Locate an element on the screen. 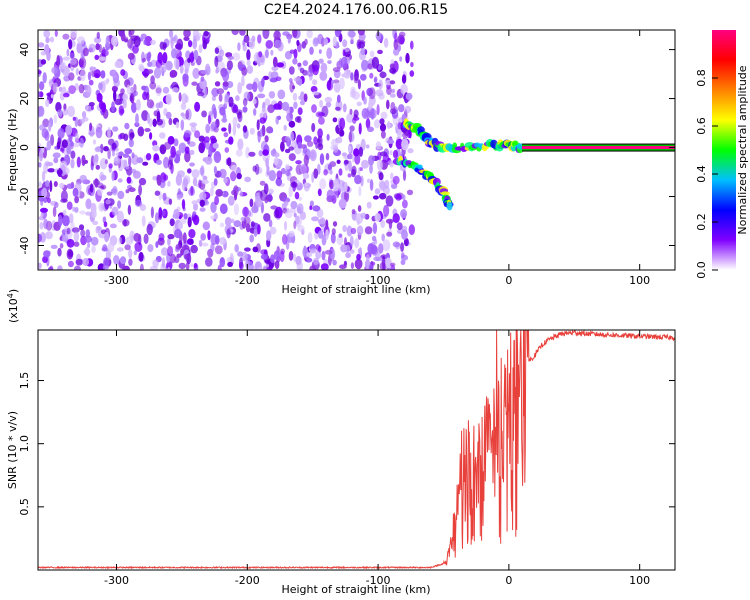  snr-x-tick-label: -300 is located at coordinates (116, 580).